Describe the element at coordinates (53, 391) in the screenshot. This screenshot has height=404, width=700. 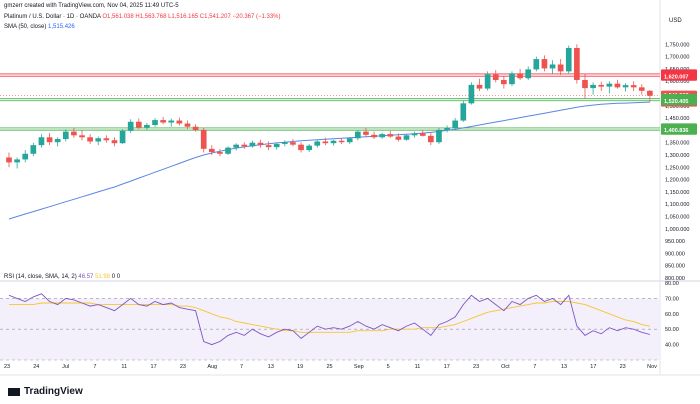
I see `brand-name: TradingView` at that location.